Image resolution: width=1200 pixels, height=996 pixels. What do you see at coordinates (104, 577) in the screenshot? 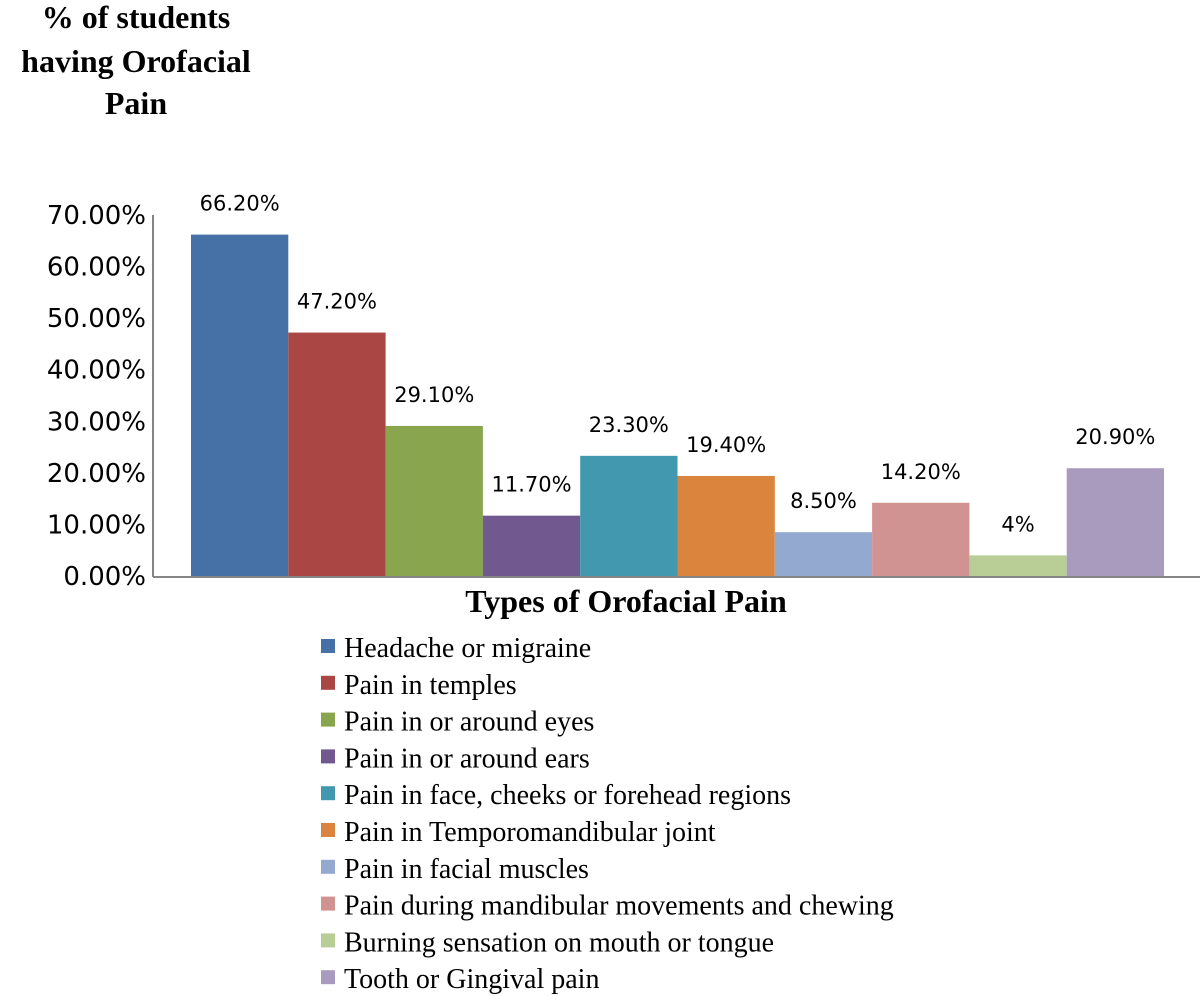
I see `y-tick-label: 0.00%` at bounding box center [104, 577].